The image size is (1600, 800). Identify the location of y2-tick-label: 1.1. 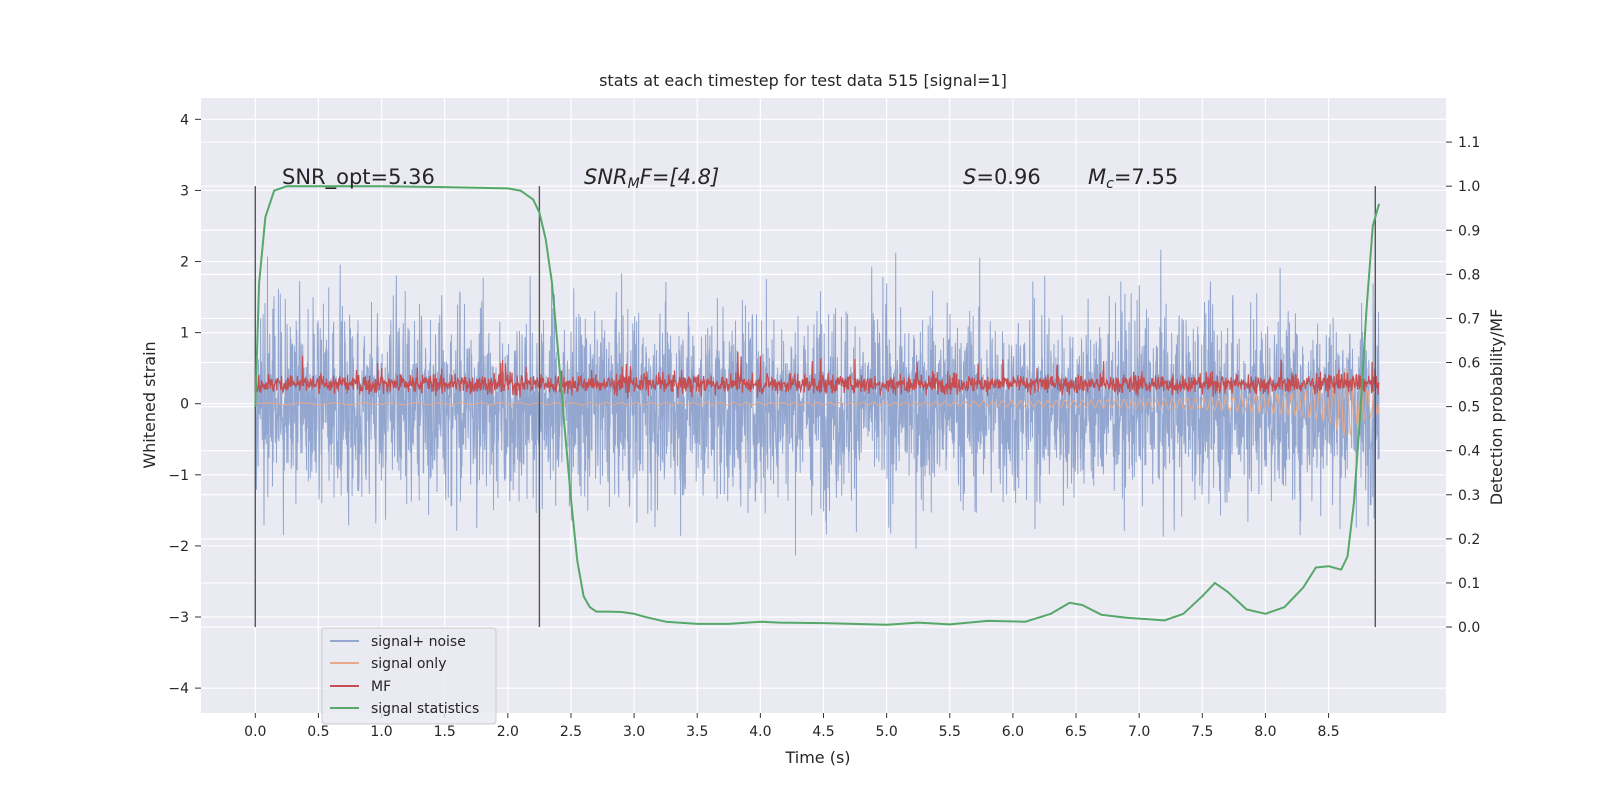
(1469, 143).